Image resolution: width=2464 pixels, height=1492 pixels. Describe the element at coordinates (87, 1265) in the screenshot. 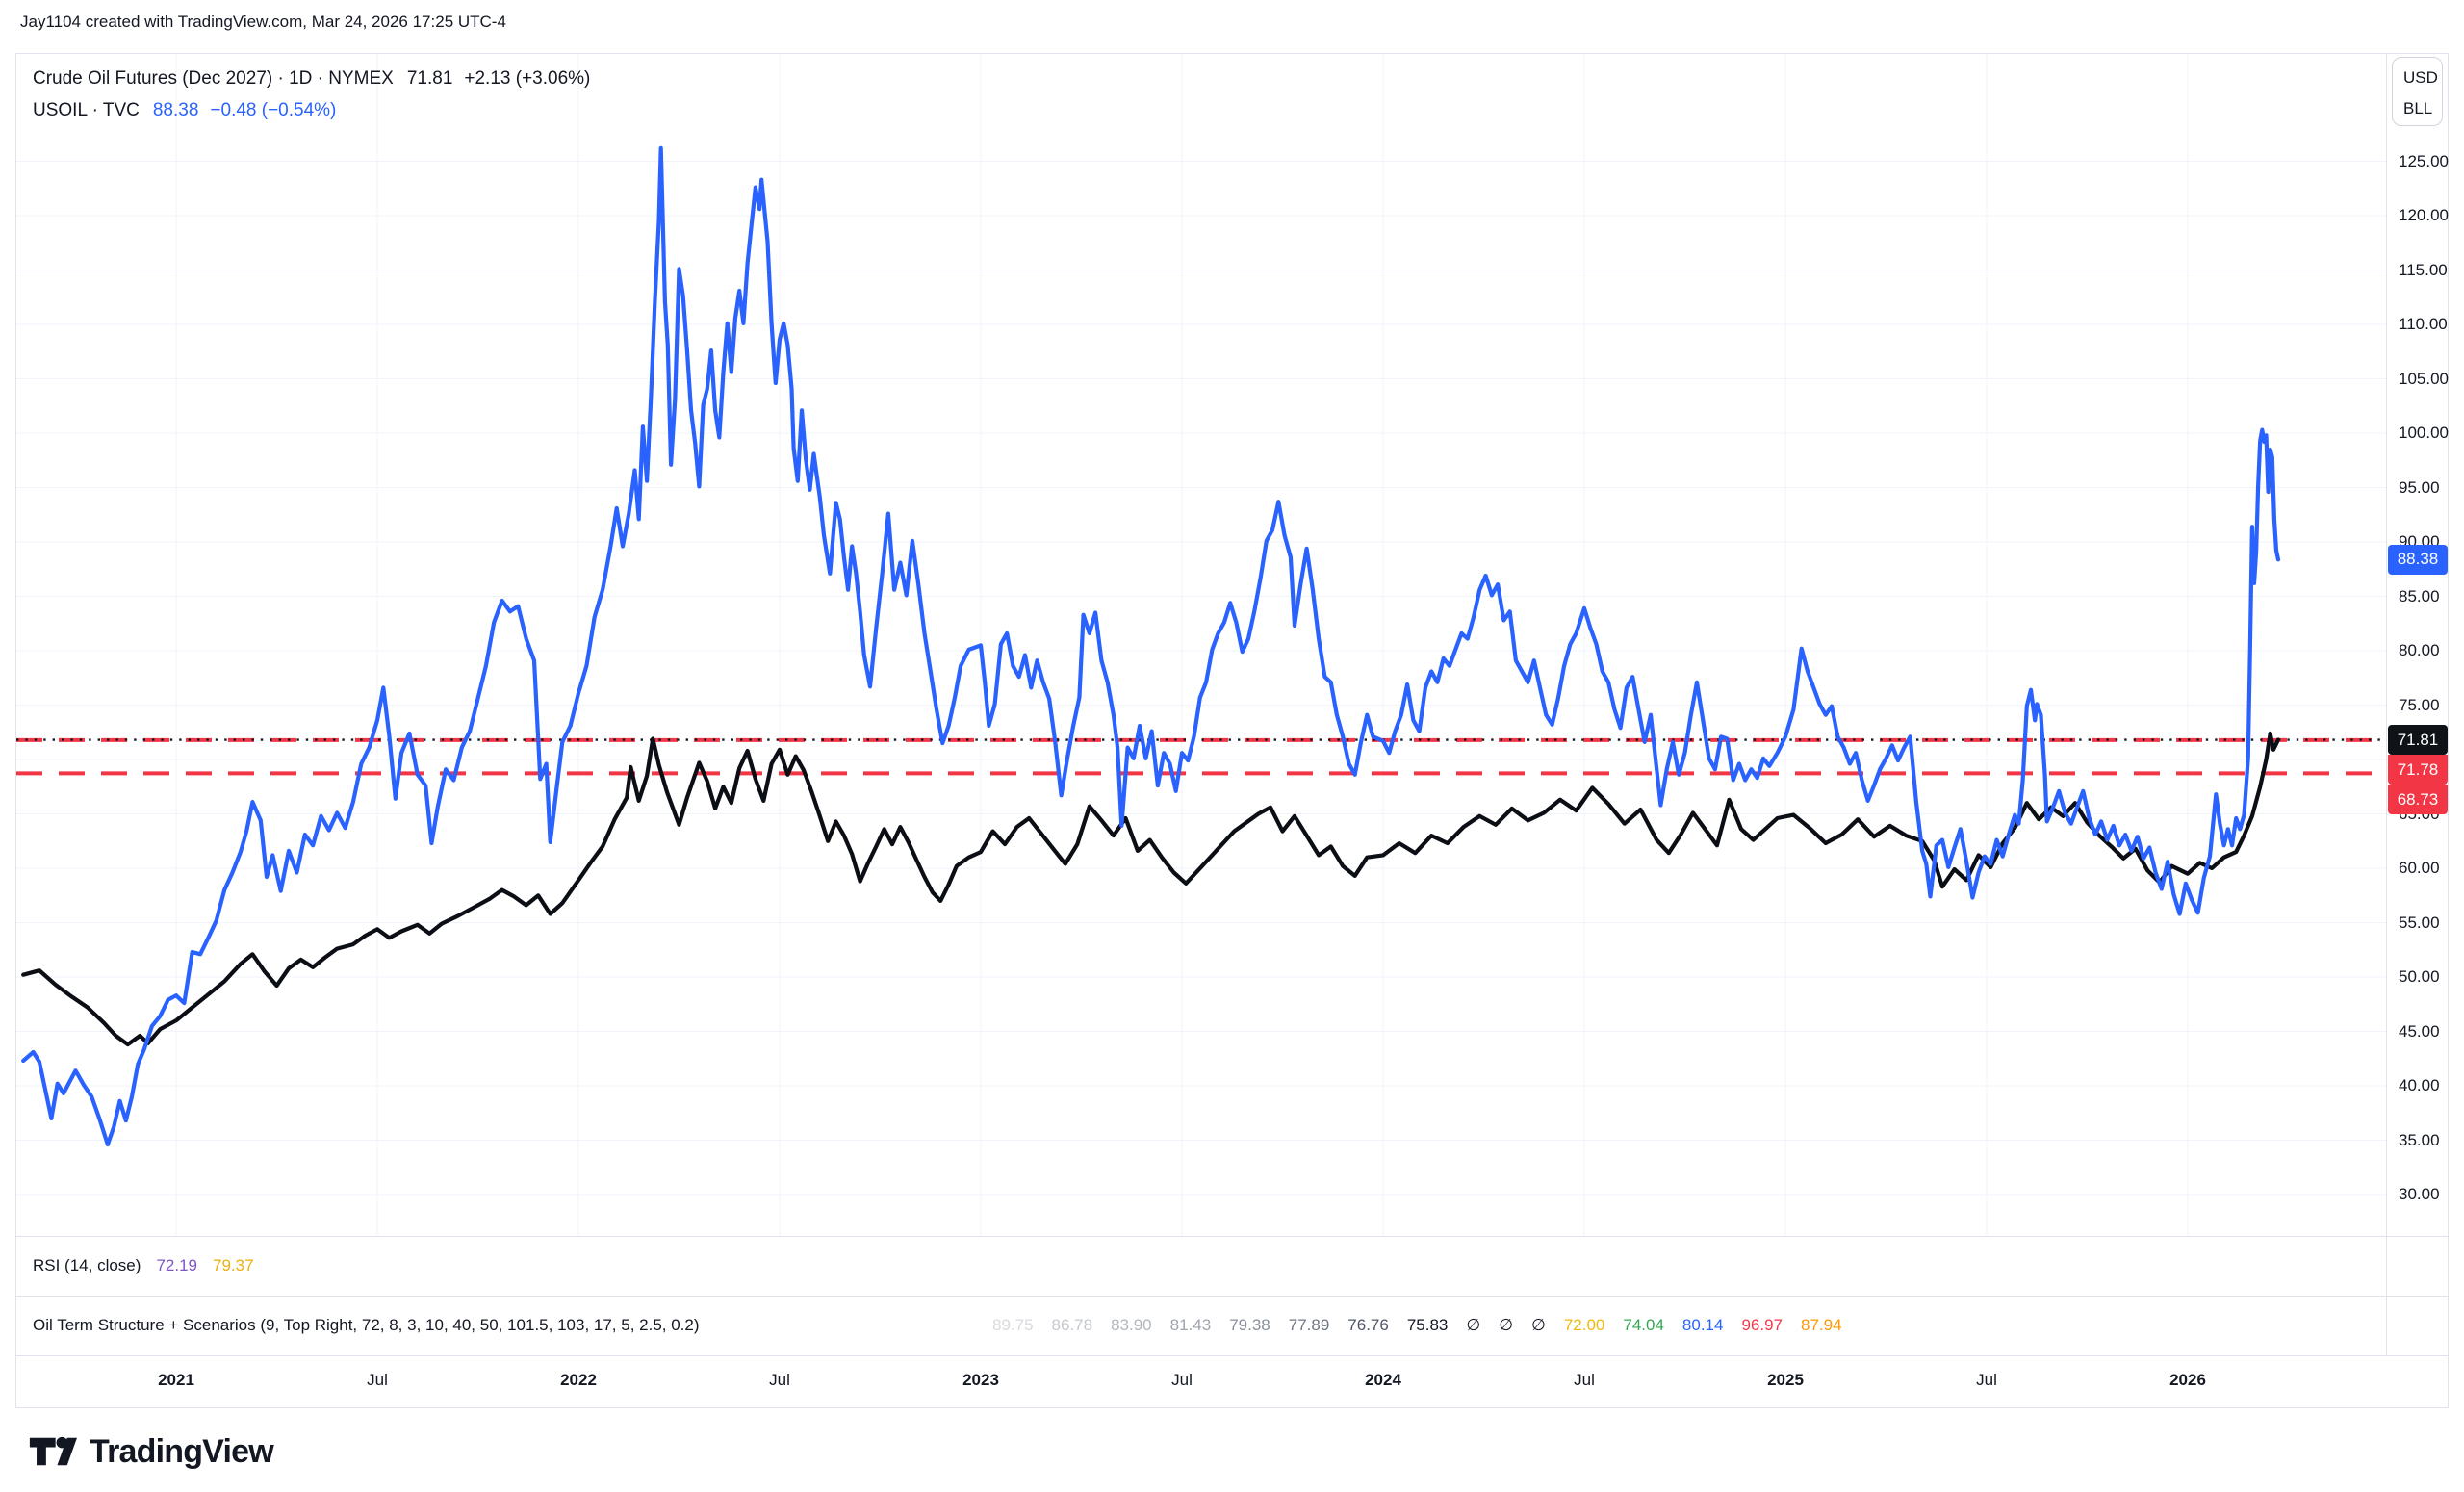

I see `rsi-title: RSI (14, close)` at that location.